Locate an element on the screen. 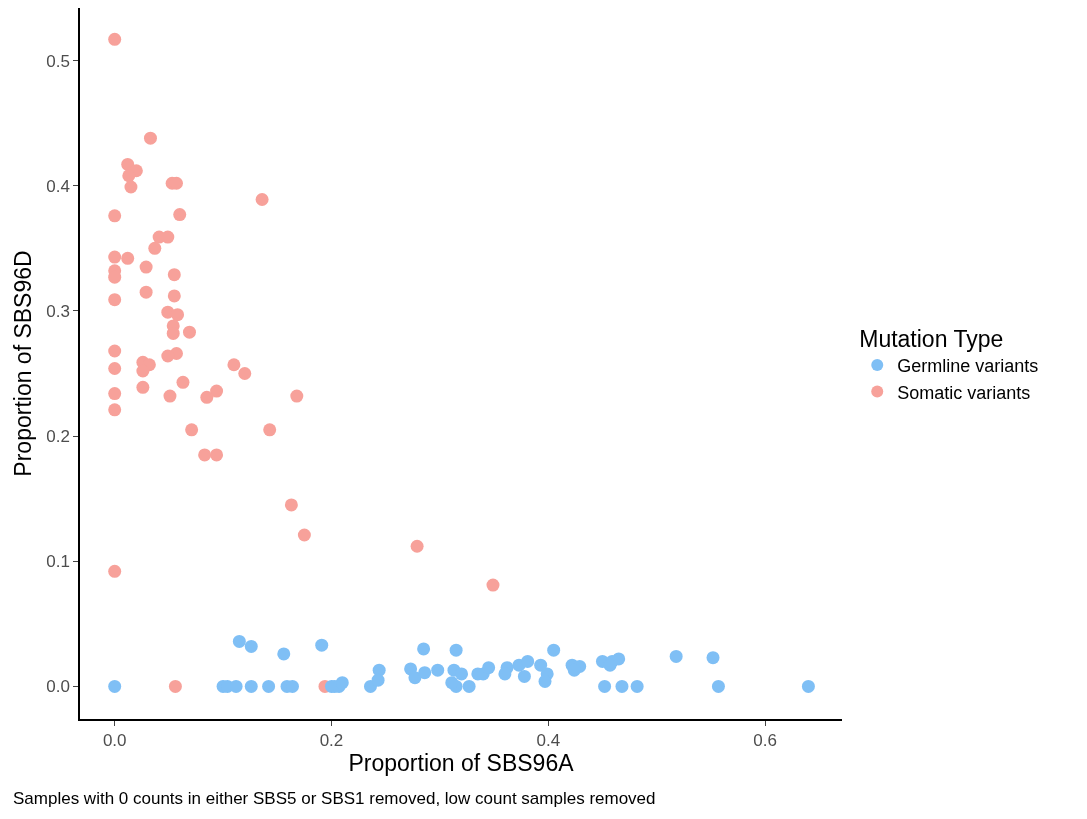  legend-title: Mutation Type is located at coordinates (931, 338).